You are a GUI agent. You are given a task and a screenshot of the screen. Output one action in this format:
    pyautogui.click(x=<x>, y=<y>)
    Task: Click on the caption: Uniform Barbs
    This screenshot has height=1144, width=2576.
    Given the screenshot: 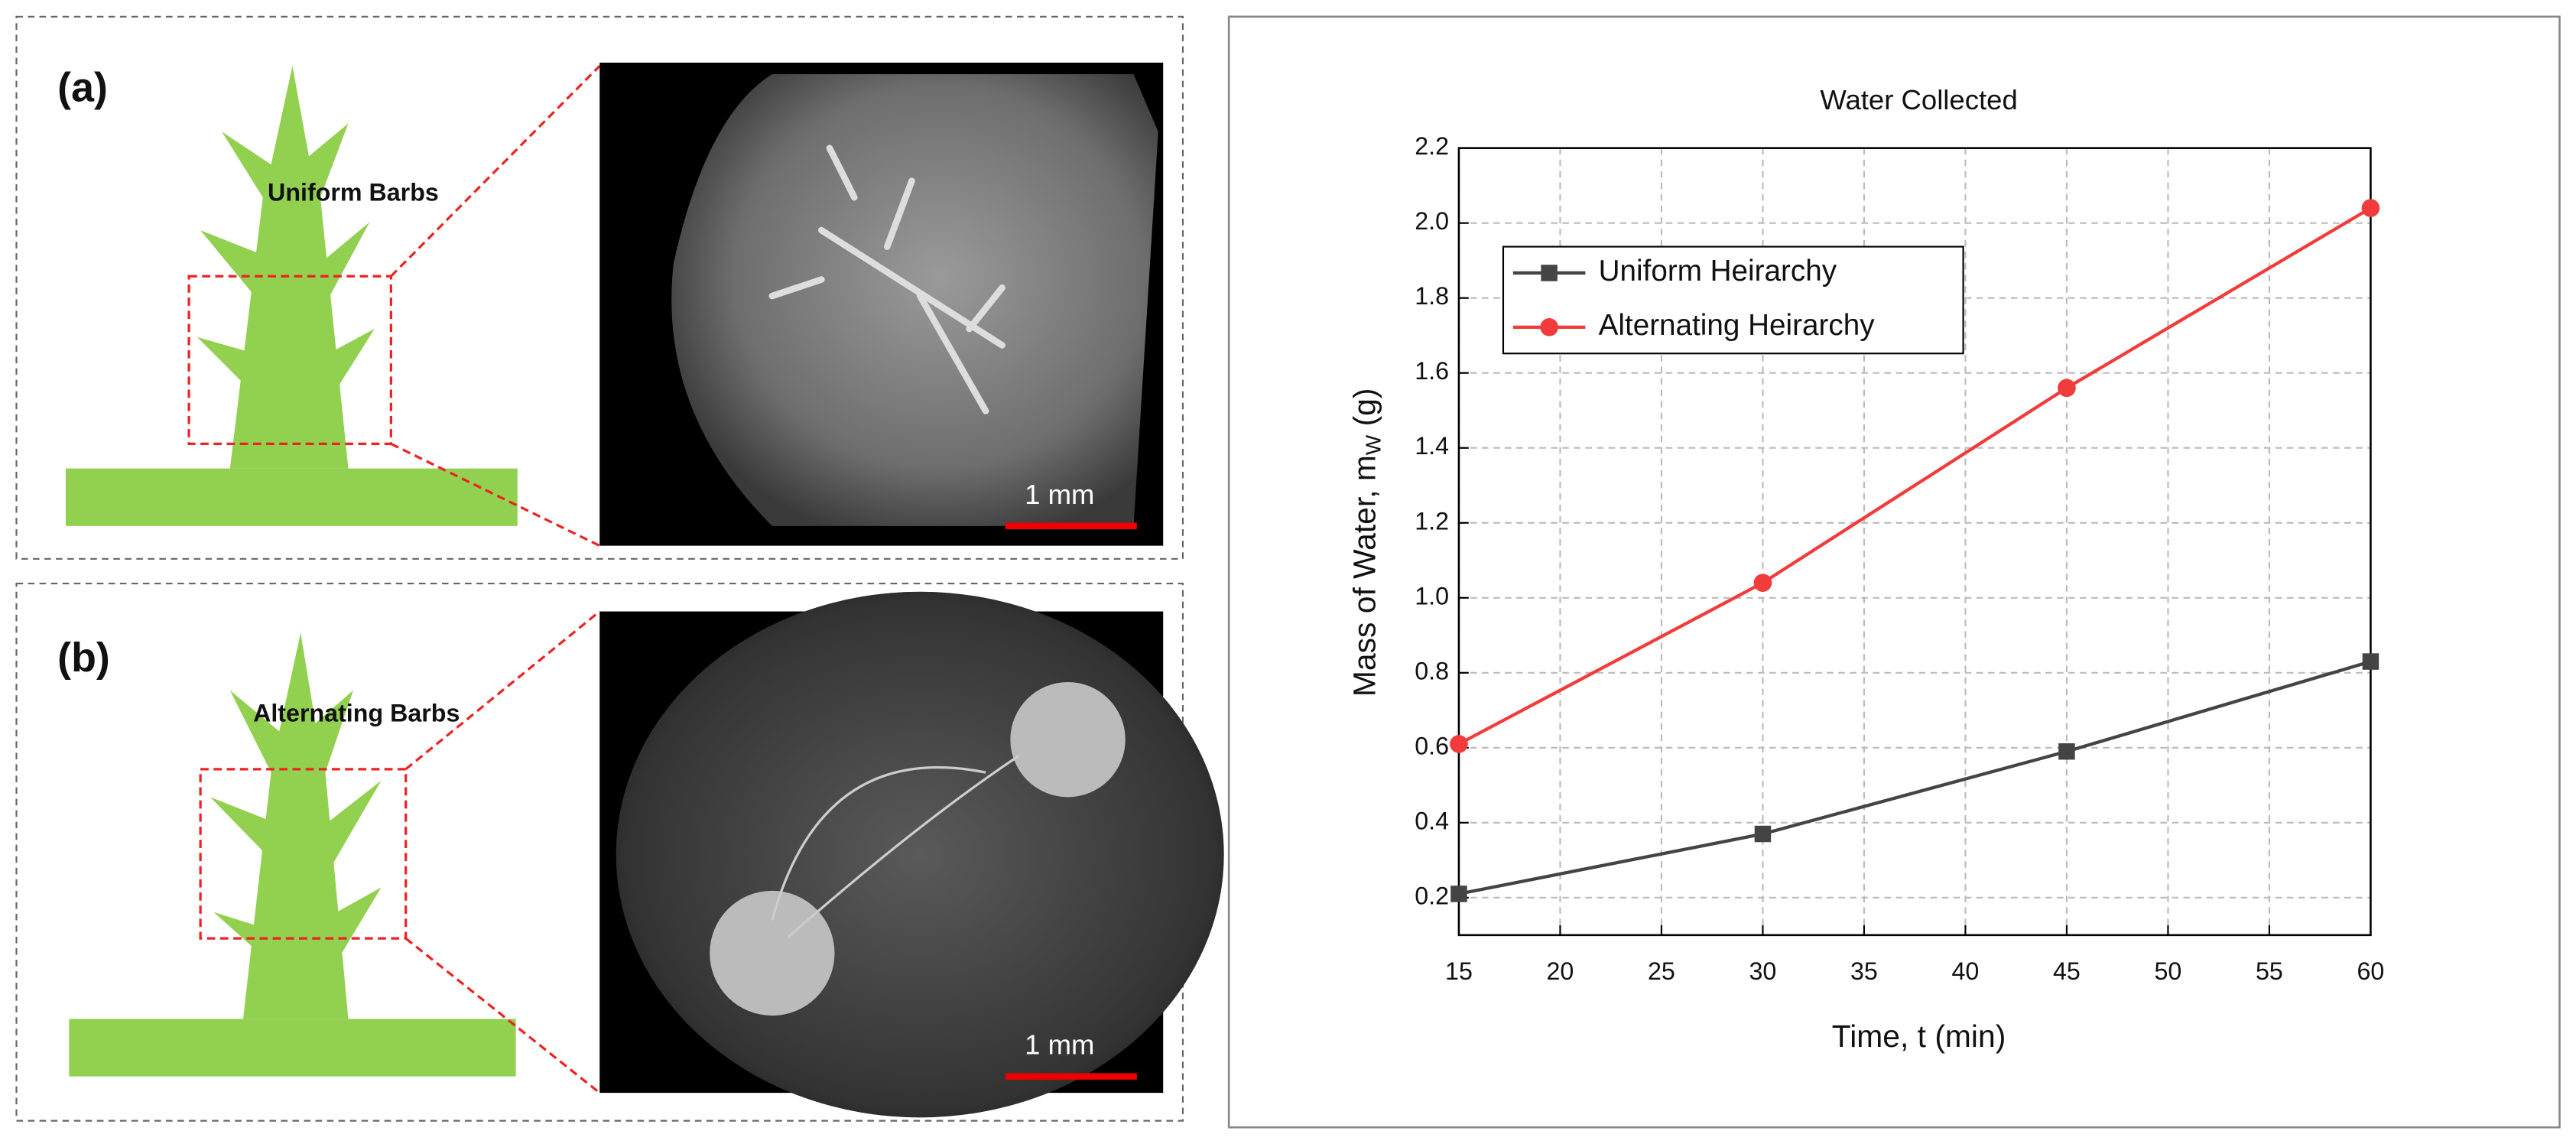 What is the action you would take?
    pyautogui.click(x=354, y=192)
    